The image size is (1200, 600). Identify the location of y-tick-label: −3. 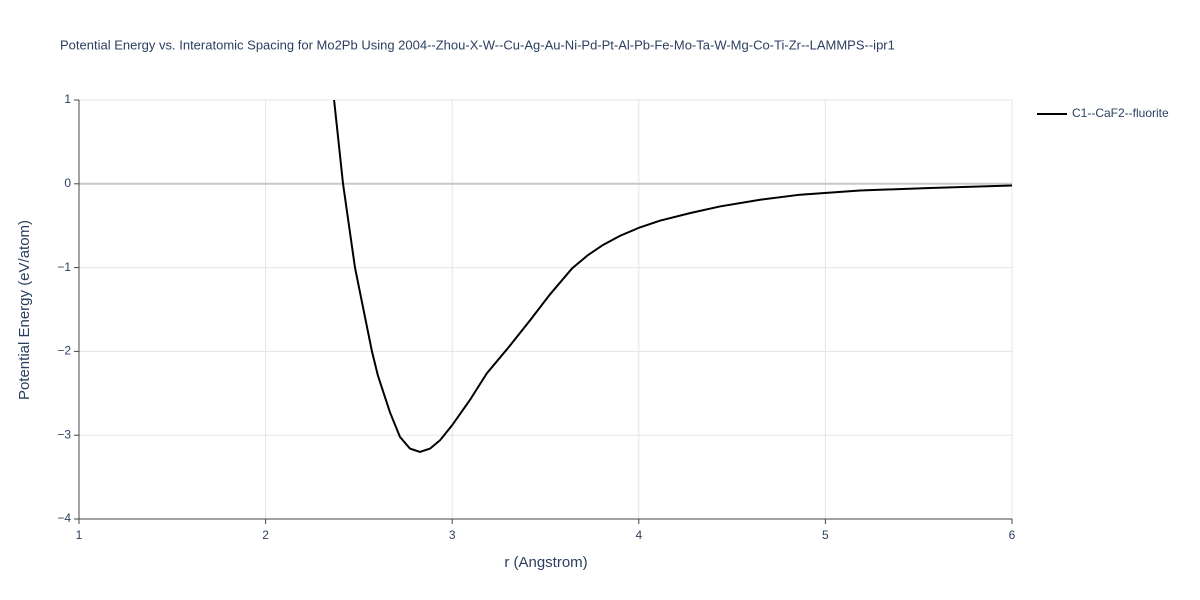
(64, 434).